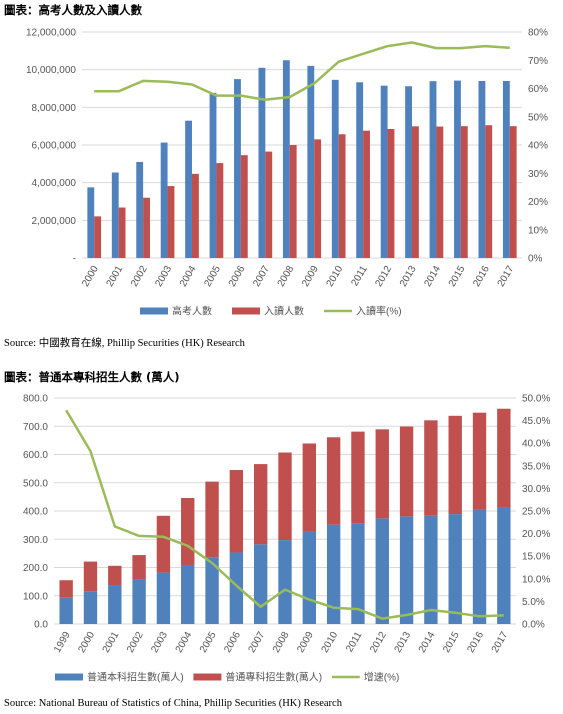 This screenshot has height=714, width=563. Describe the element at coordinates (284, 311) in the screenshot. I see `legend-label: 入讀人數` at that location.